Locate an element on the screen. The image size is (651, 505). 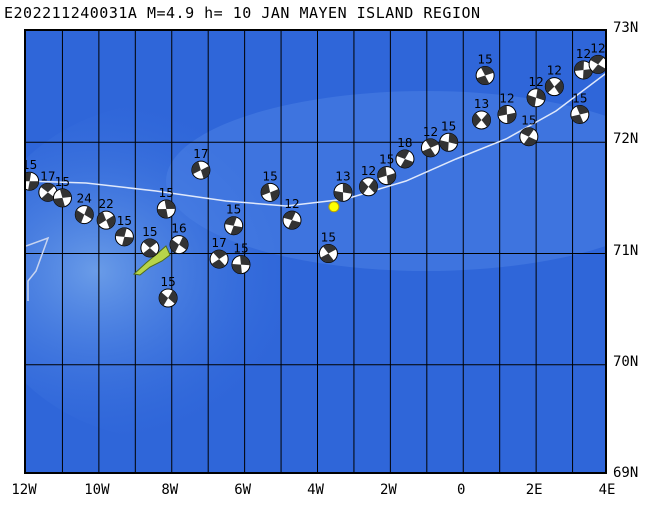
latitude-label: 71N is located at coordinates (626, 250).